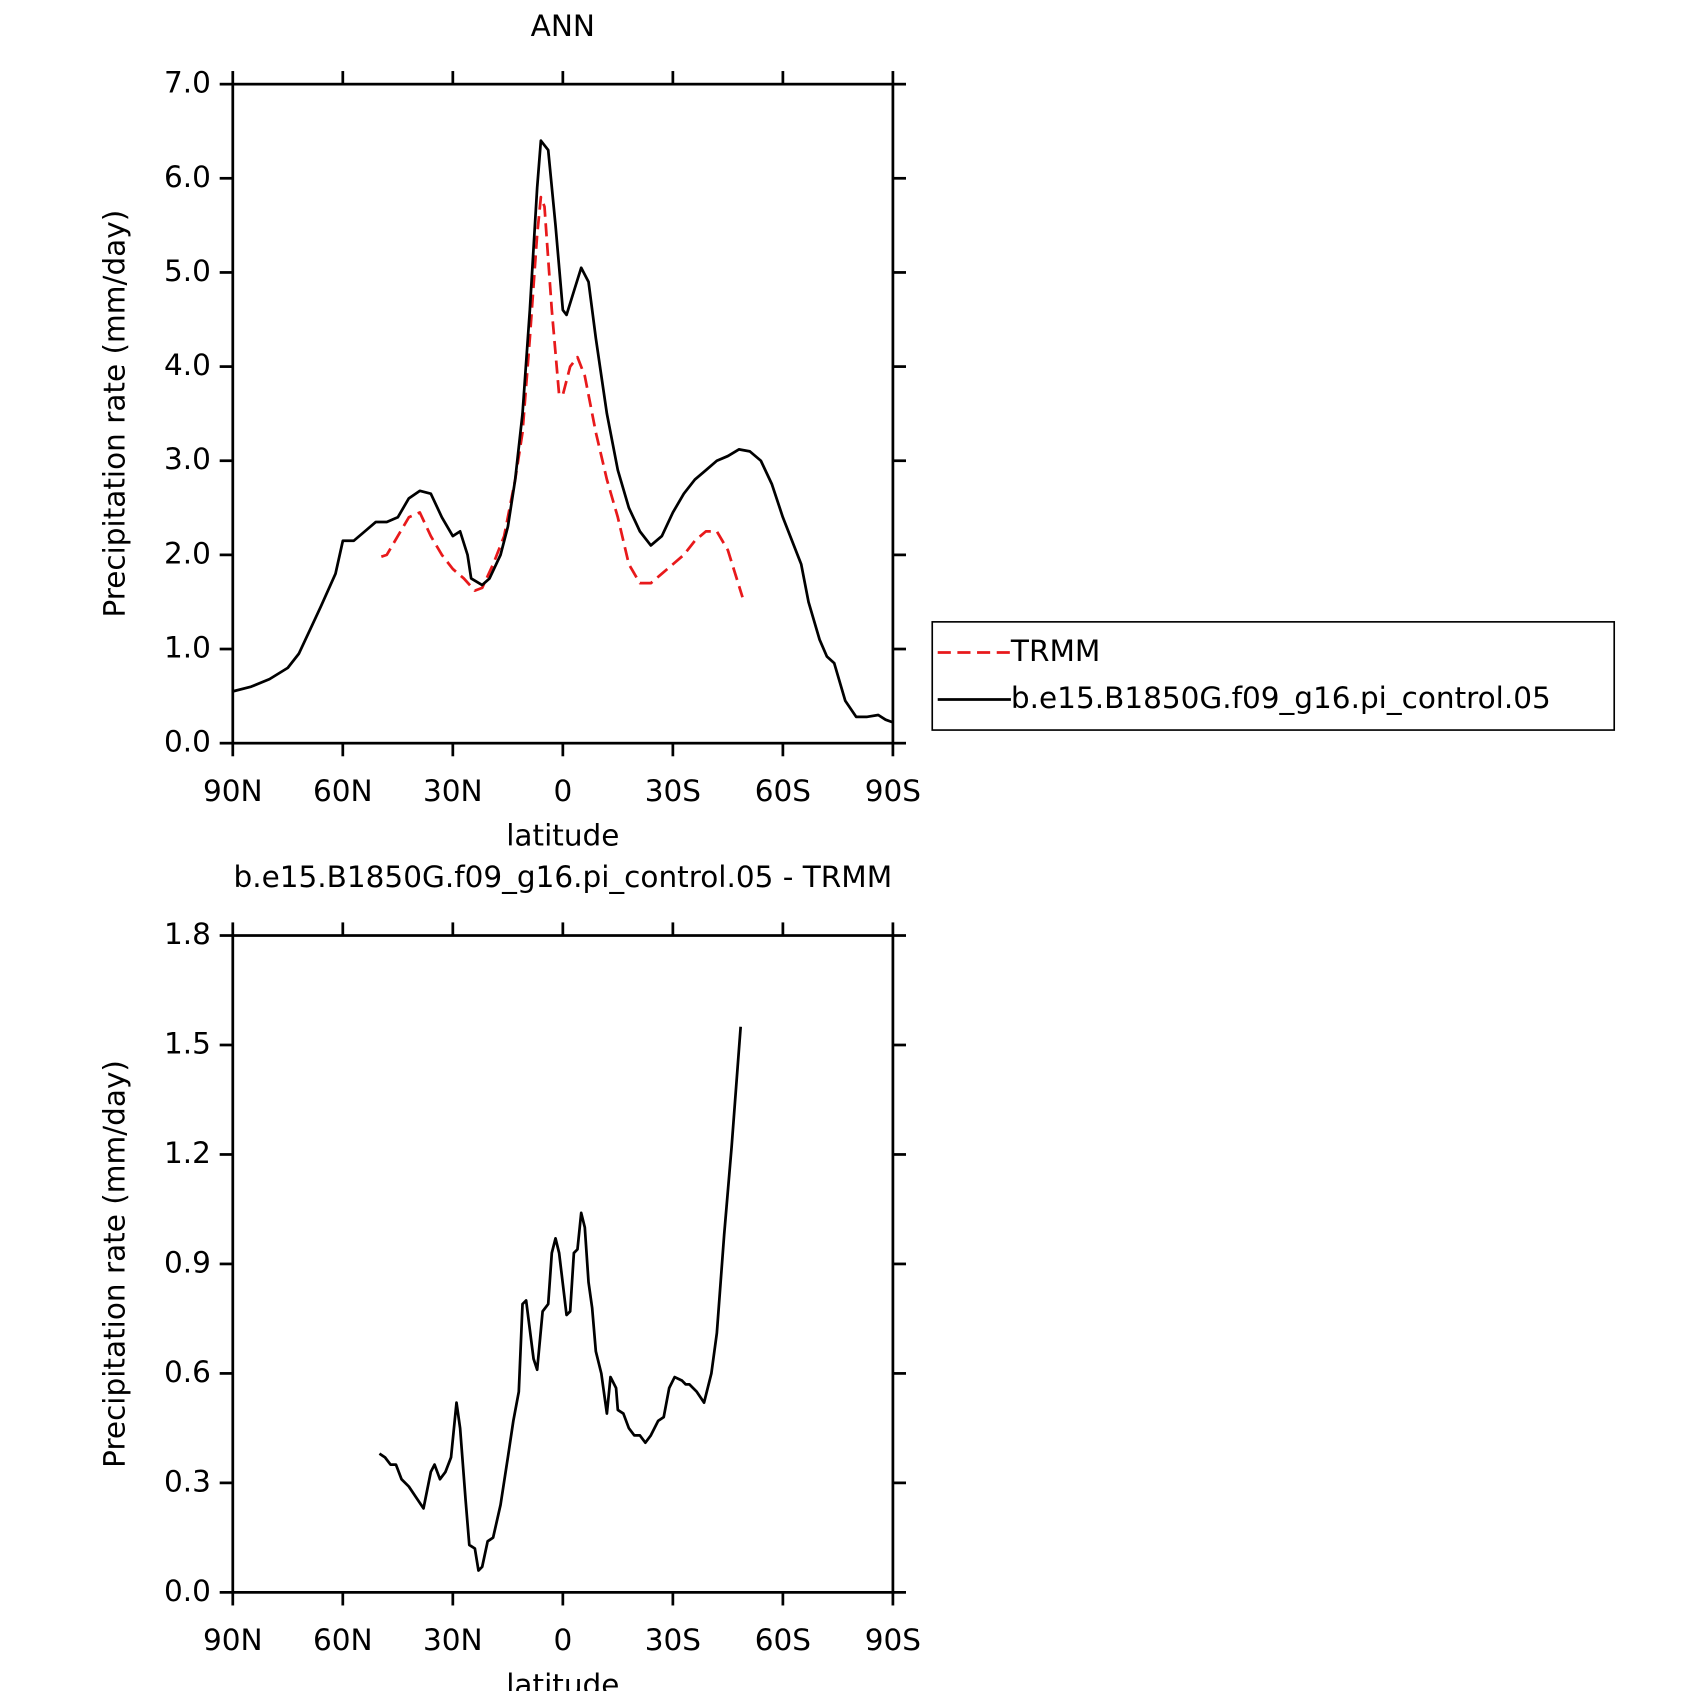 This screenshot has width=1694, height=1691. What do you see at coordinates (187, 177) in the screenshot?
I see `y-tick-label: 6.0` at bounding box center [187, 177].